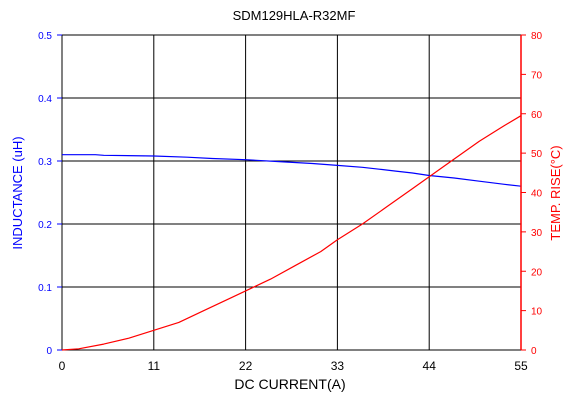  I want to click on y-tick-label-right: 80, so click(537, 36).